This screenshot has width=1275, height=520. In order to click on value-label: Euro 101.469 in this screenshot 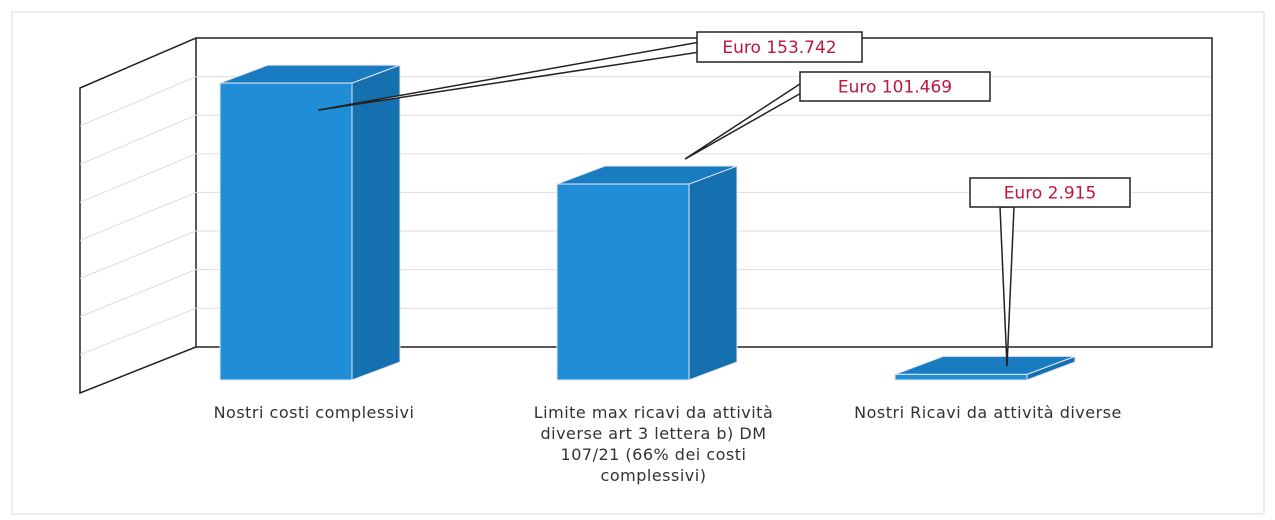, I will do `click(895, 88)`.